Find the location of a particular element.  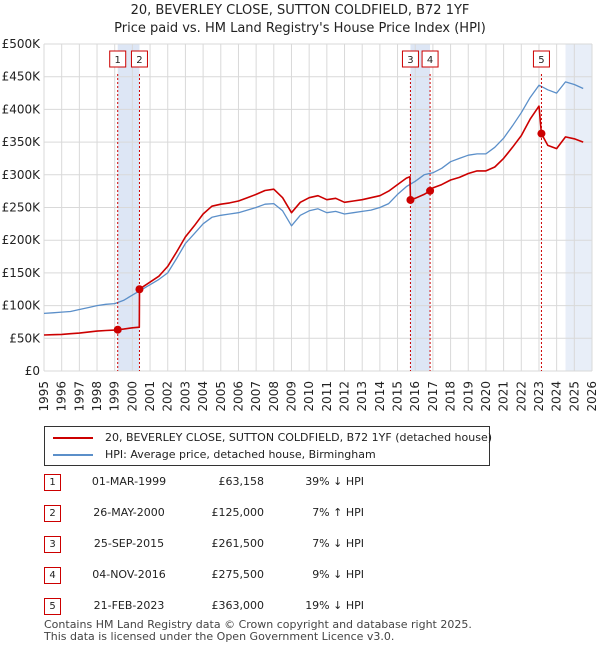

x-tick-label: 2025 is located at coordinates (574, 396).